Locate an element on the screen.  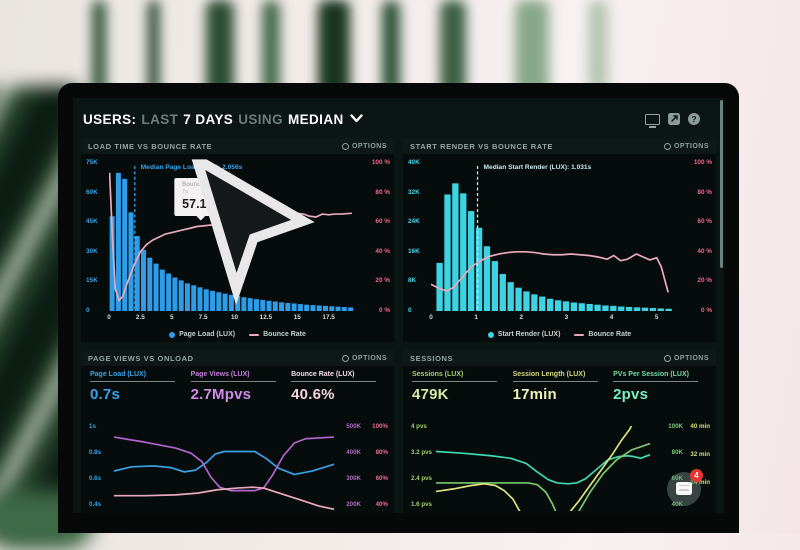
mouse-cursor-icon is located at coordinates (253, 232).